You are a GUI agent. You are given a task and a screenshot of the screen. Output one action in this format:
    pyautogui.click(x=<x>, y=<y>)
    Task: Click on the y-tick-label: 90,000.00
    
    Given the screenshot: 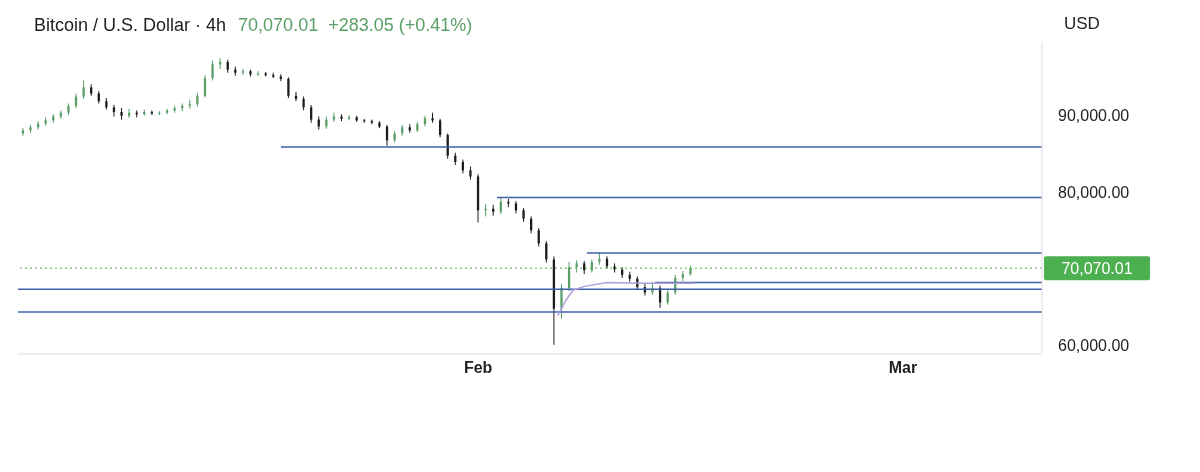 What is the action you would take?
    pyautogui.click(x=1094, y=115)
    